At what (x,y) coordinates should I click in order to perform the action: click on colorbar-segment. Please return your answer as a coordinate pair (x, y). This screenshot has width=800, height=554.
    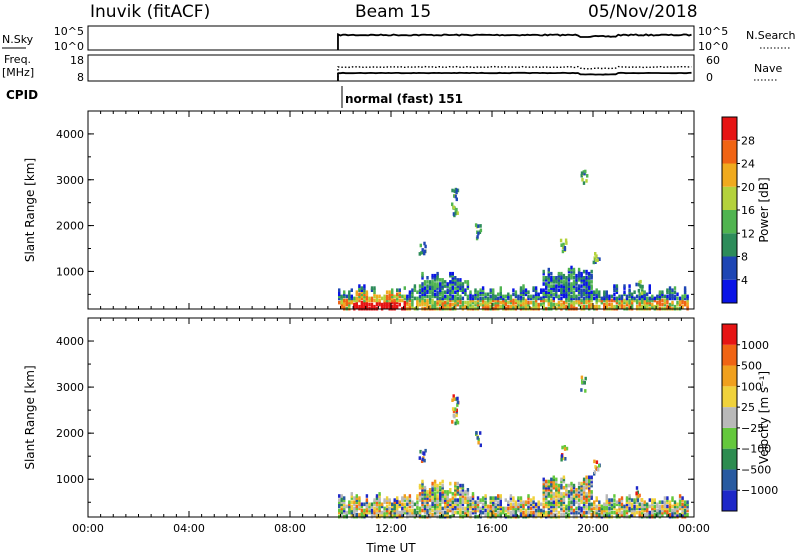
    Looking at the image, I should click on (729, 459).